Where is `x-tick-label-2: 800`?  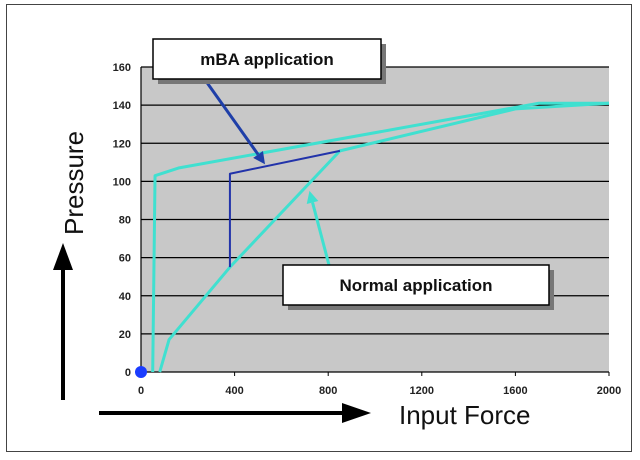
x-tick-label-2: 800 is located at coordinates (328, 391).